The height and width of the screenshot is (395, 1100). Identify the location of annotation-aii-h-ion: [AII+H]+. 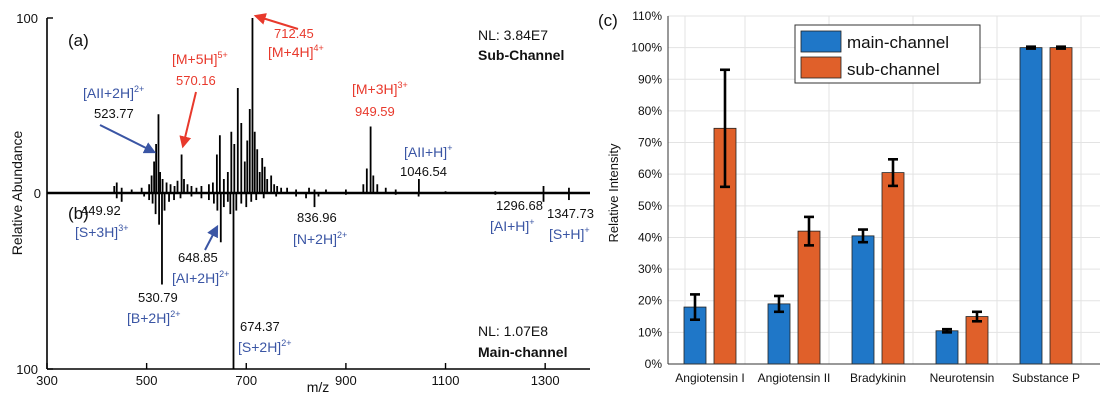
(428, 151).